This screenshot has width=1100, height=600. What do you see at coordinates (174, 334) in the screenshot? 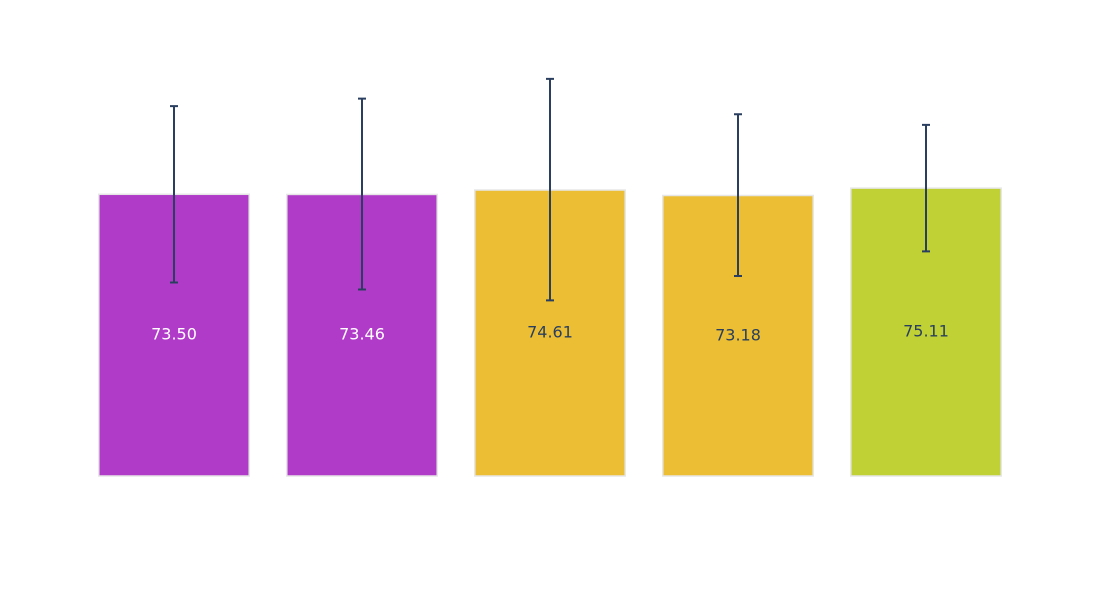
I see `data-label-1: 73.50` at bounding box center [174, 334].